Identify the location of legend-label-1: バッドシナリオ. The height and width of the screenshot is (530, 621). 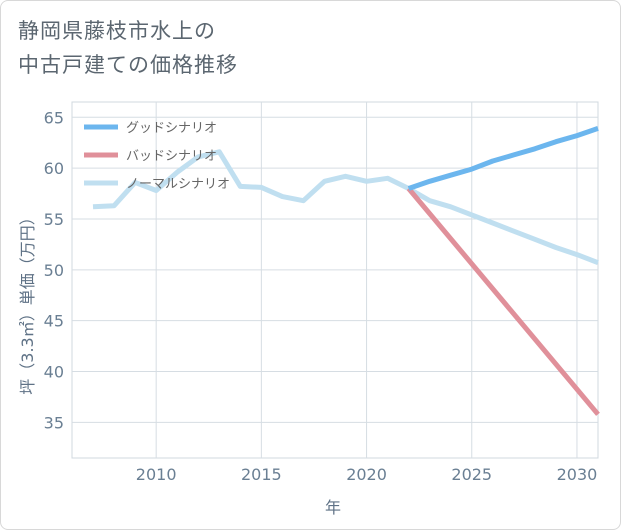
(171, 156).